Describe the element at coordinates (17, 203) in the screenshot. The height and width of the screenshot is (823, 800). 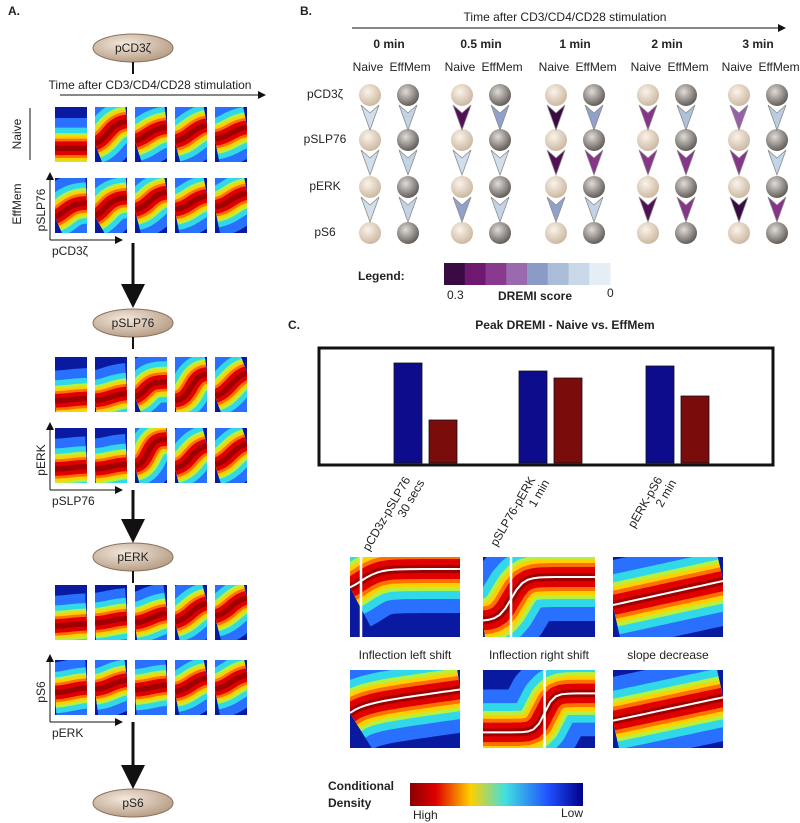
I see `row-label: EffMem` at that location.